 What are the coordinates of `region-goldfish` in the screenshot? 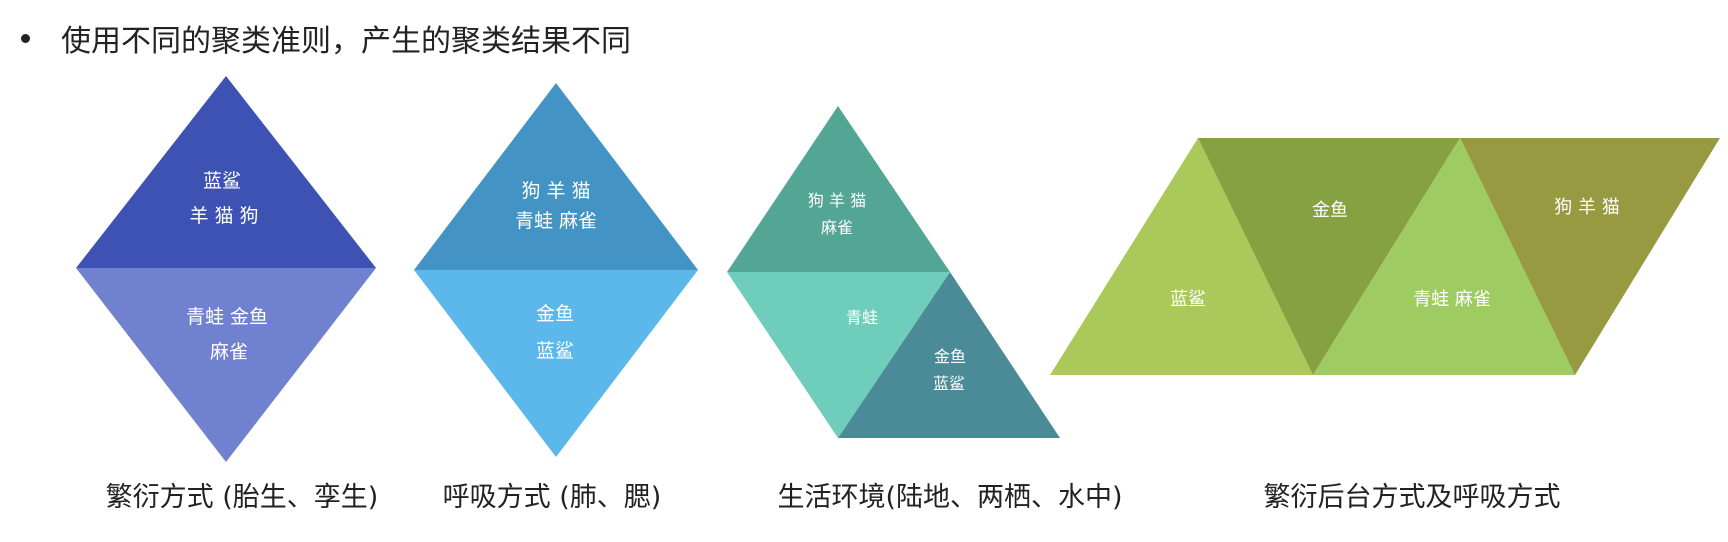 It's located at (1329, 256).